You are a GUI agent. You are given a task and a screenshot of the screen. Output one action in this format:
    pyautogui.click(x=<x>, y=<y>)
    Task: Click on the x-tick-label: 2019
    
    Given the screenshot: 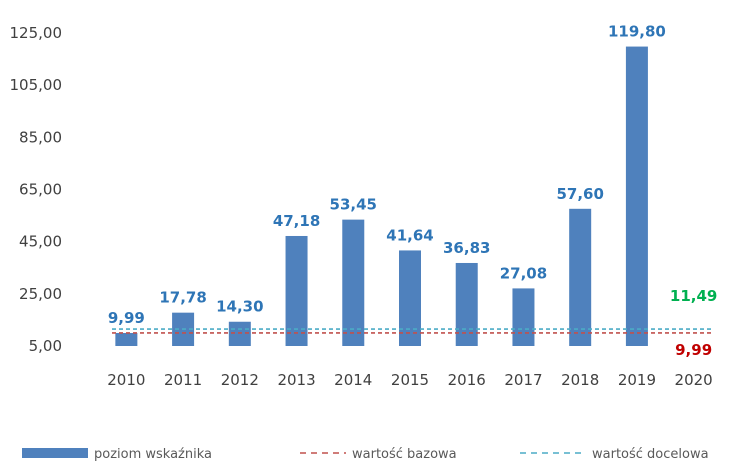 What is the action you would take?
    pyautogui.click(x=637, y=380)
    